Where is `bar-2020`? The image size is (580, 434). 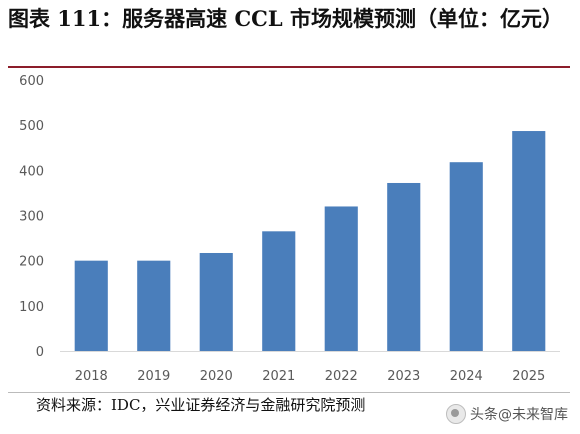
bar-2020 is located at coordinates (216, 301).